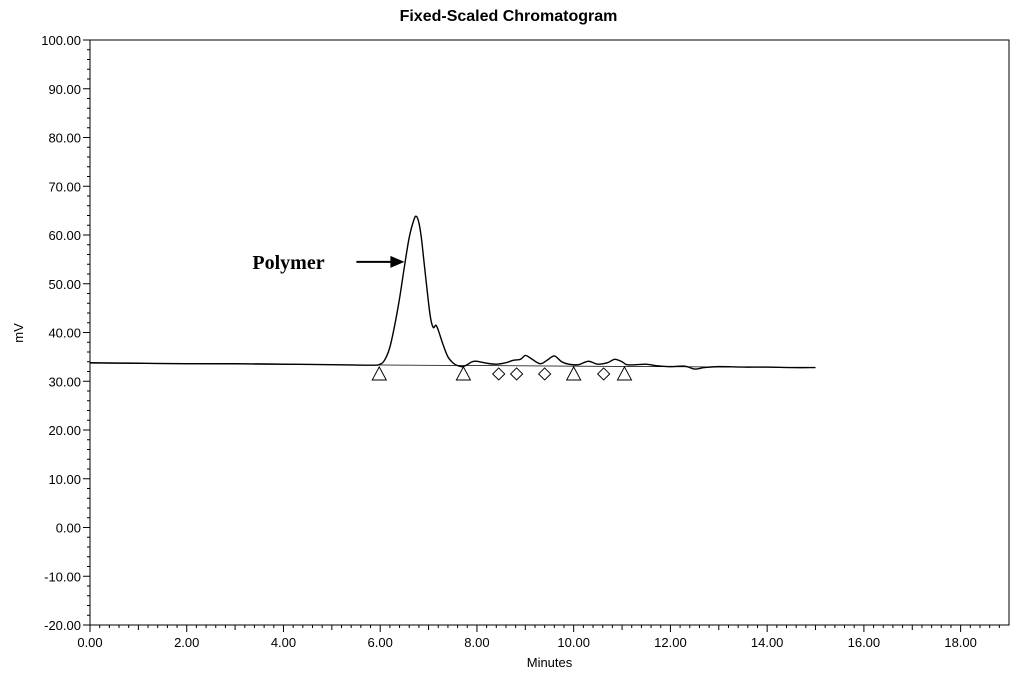 Image resolution: width=1017 pixels, height=674 pixels. I want to click on y-tick-label: 80.00, so click(64, 138).